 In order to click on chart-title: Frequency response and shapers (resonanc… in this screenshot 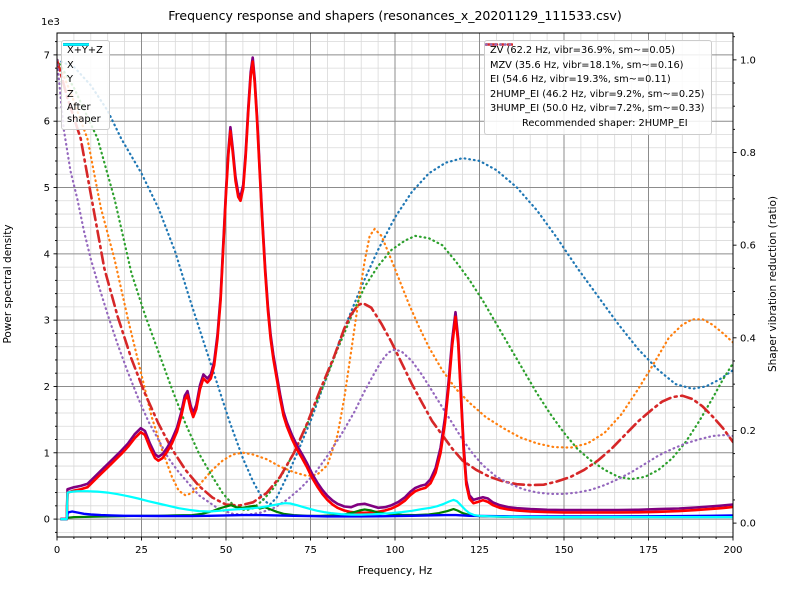, I will do `click(395, 15)`.